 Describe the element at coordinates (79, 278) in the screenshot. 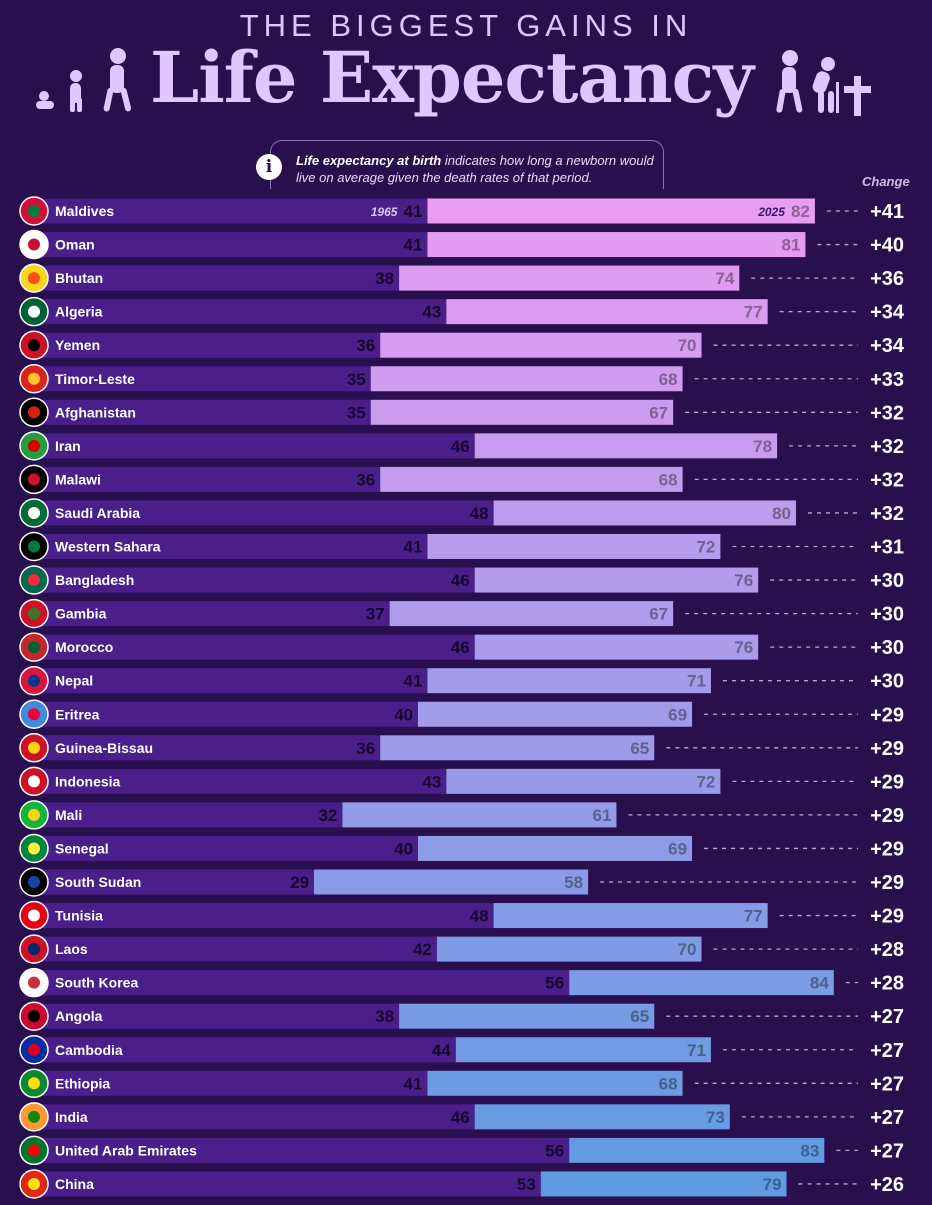

I see `country-label: Bhutan` at that location.